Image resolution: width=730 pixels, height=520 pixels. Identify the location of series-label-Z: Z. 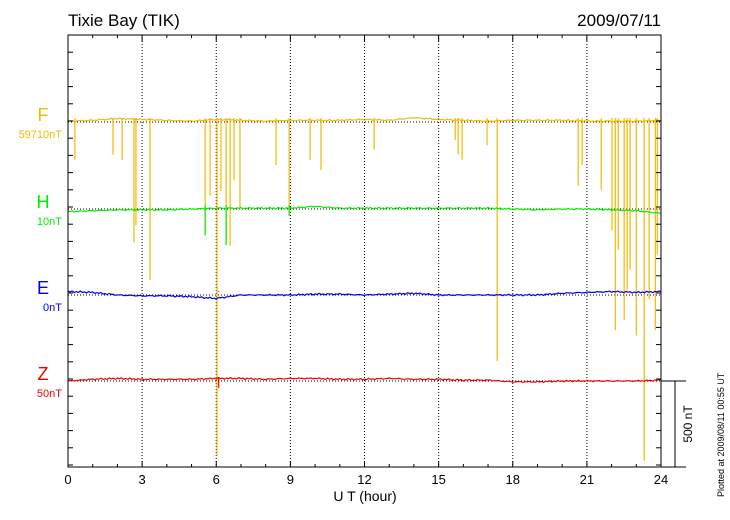
(43, 374).